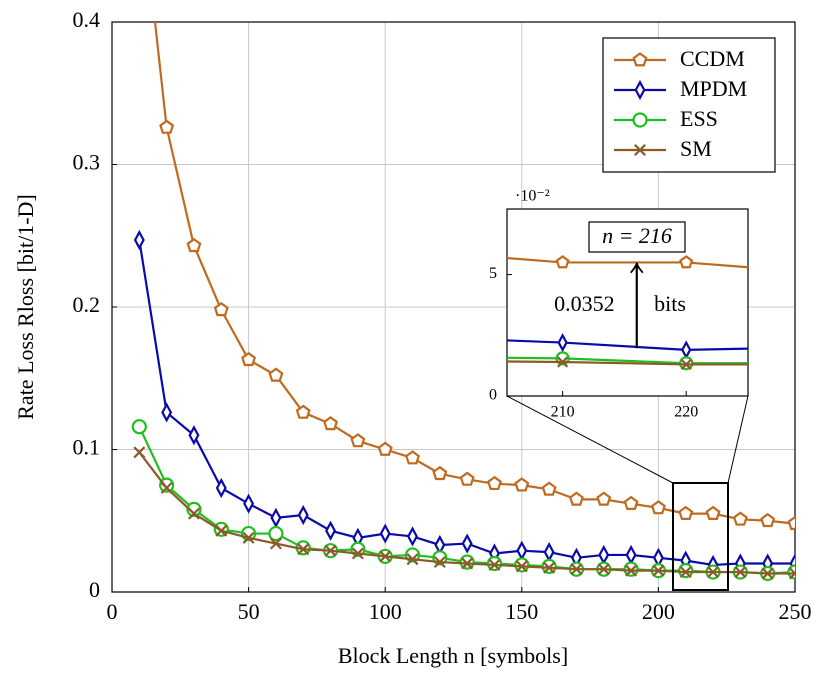  What do you see at coordinates (699, 118) in the screenshot?
I see `legend-label: ESS` at bounding box center [699, 118].